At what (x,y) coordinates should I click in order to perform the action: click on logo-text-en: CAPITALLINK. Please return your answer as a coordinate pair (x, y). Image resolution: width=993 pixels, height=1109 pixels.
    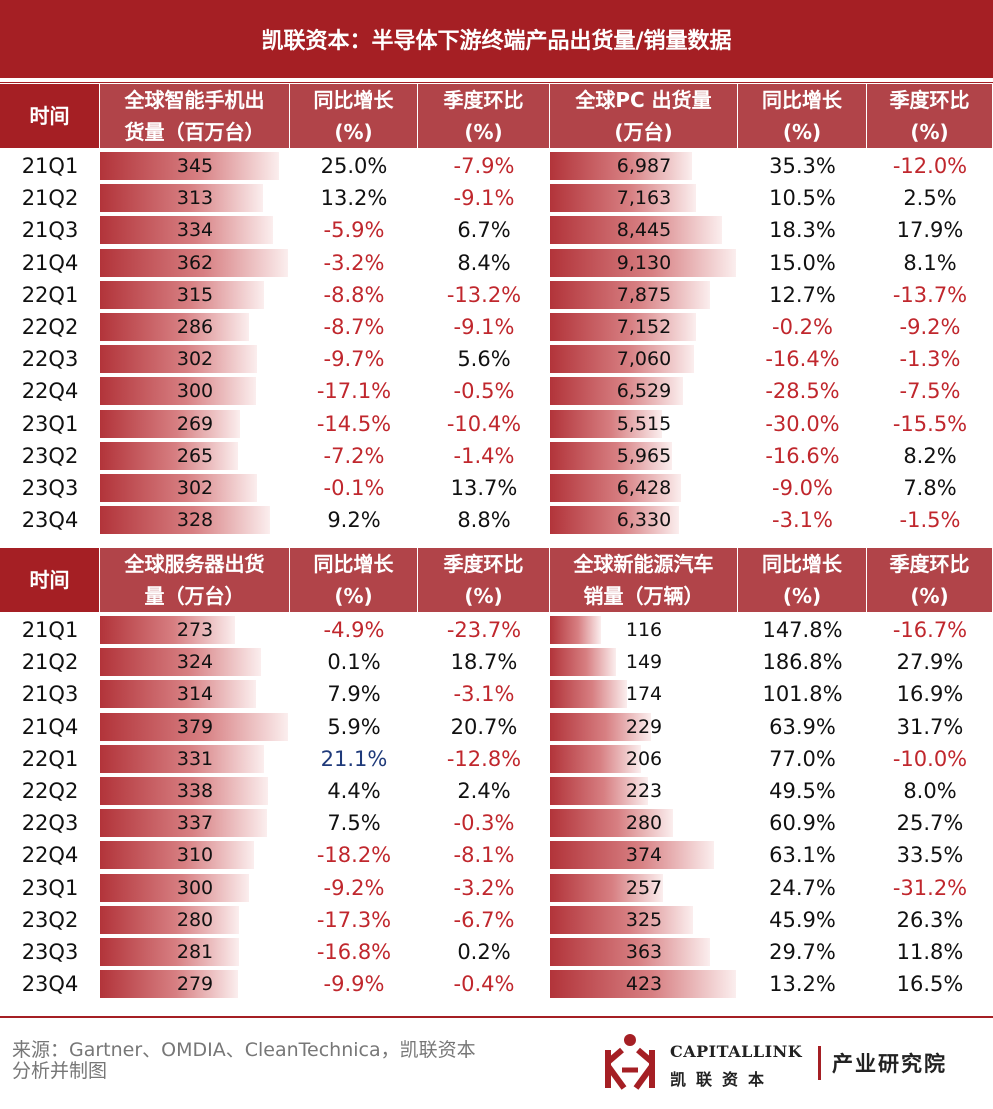
    Looking at the image, I should click on (736, 1051).